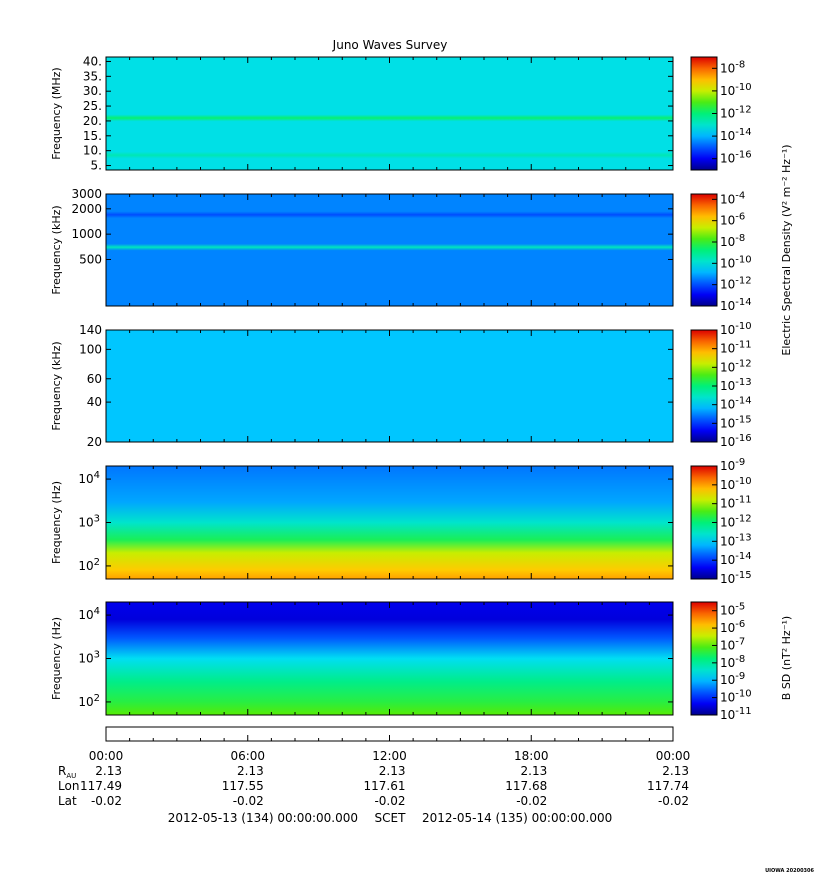 This screenshot has width=815, height=880. What do you see at coordinates (263, 818) in the screenshot?
I see `start-time: 2012-05-13 (134) 00:00:00.000` at bounding box center [263, 818].